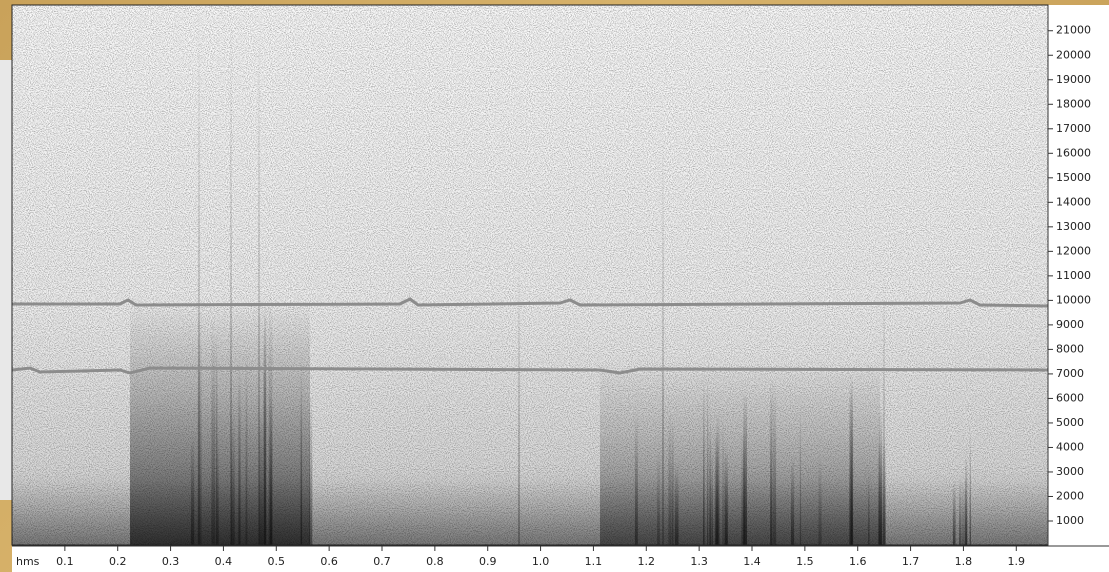  What do you see at coordinates (1073, 128) in the screenshot?
I see `y-tick-label: 17000` at bounding box center [1073, 128].